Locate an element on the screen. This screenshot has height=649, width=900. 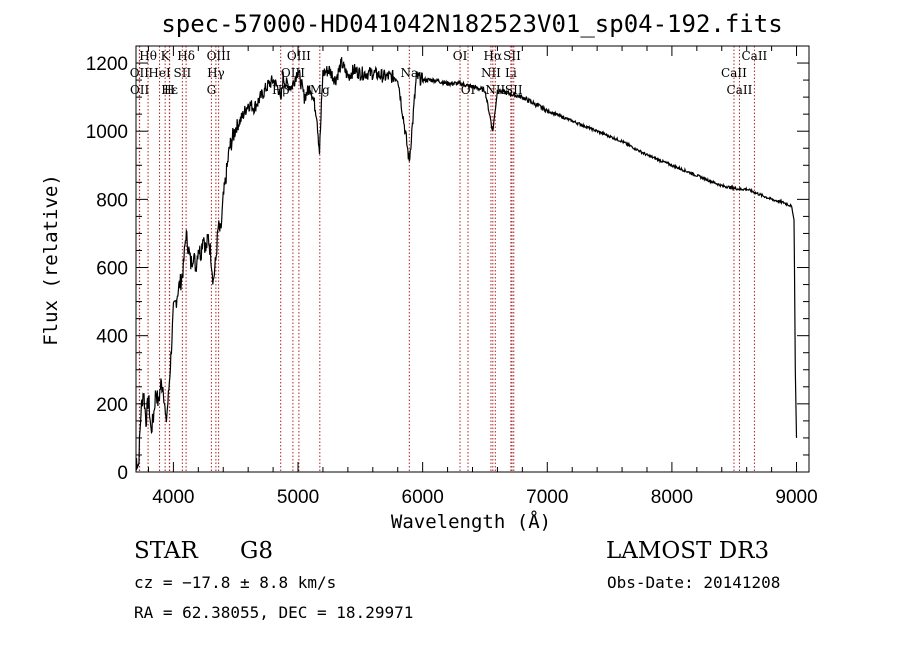
line-id-label: Hθ is located at coordinates (148, 56).